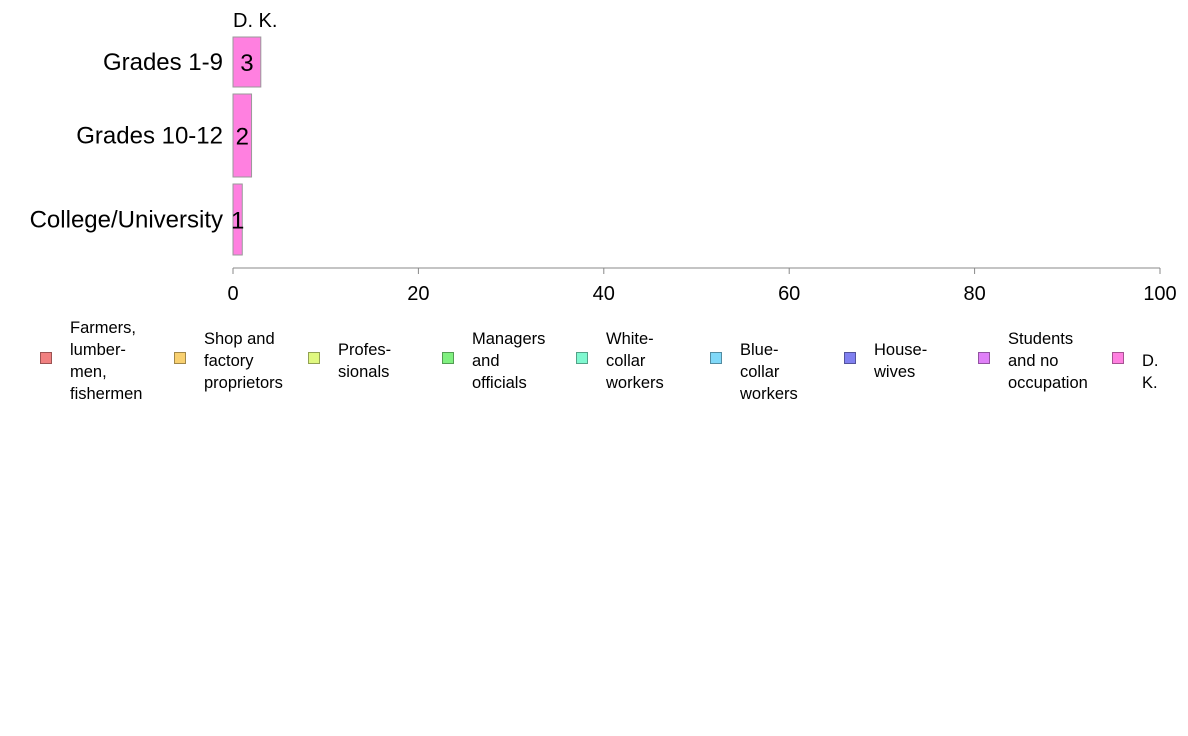 The height and width of the screenshot is (736, 1188). Describe the element at coordinates (974, 294) in the screenshot. I see `x-tick-label: 80` at that location.